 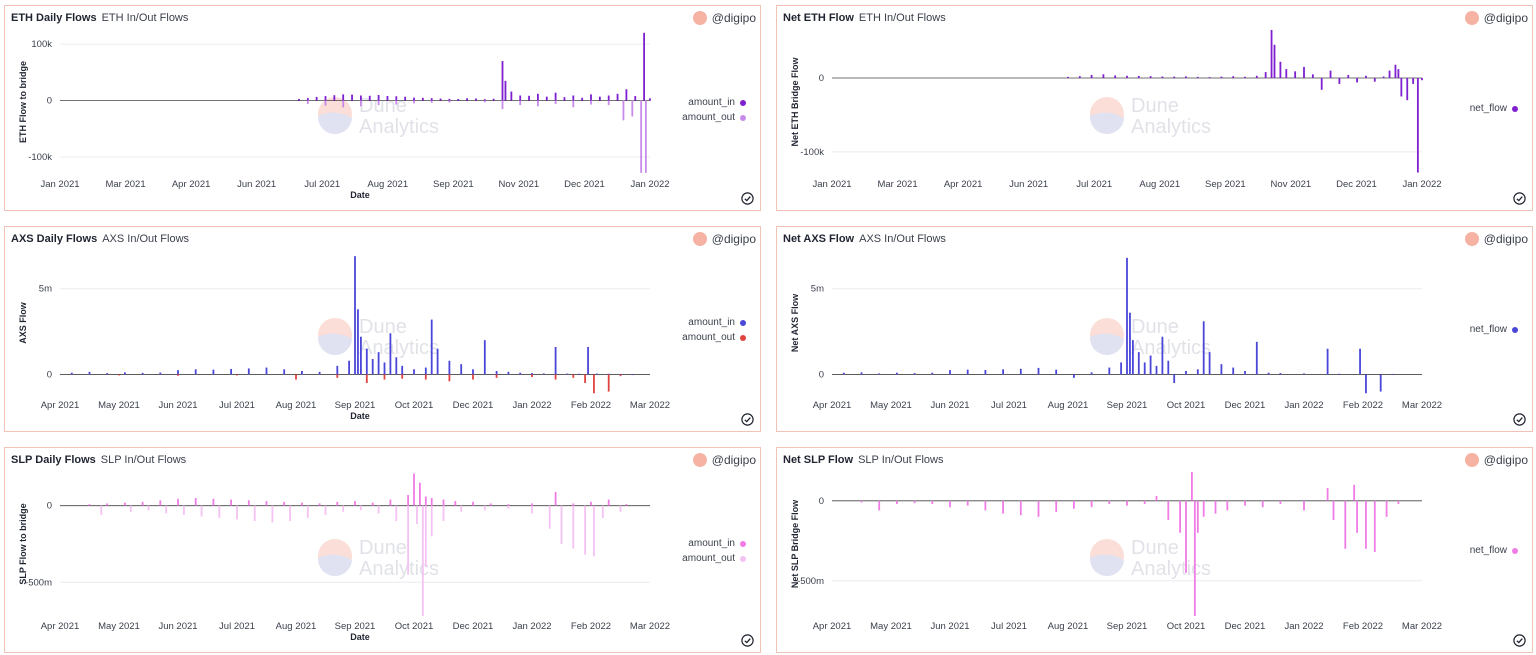 I want to click on panel-title: AXS Daily Flows, so click(x=54, y=239).